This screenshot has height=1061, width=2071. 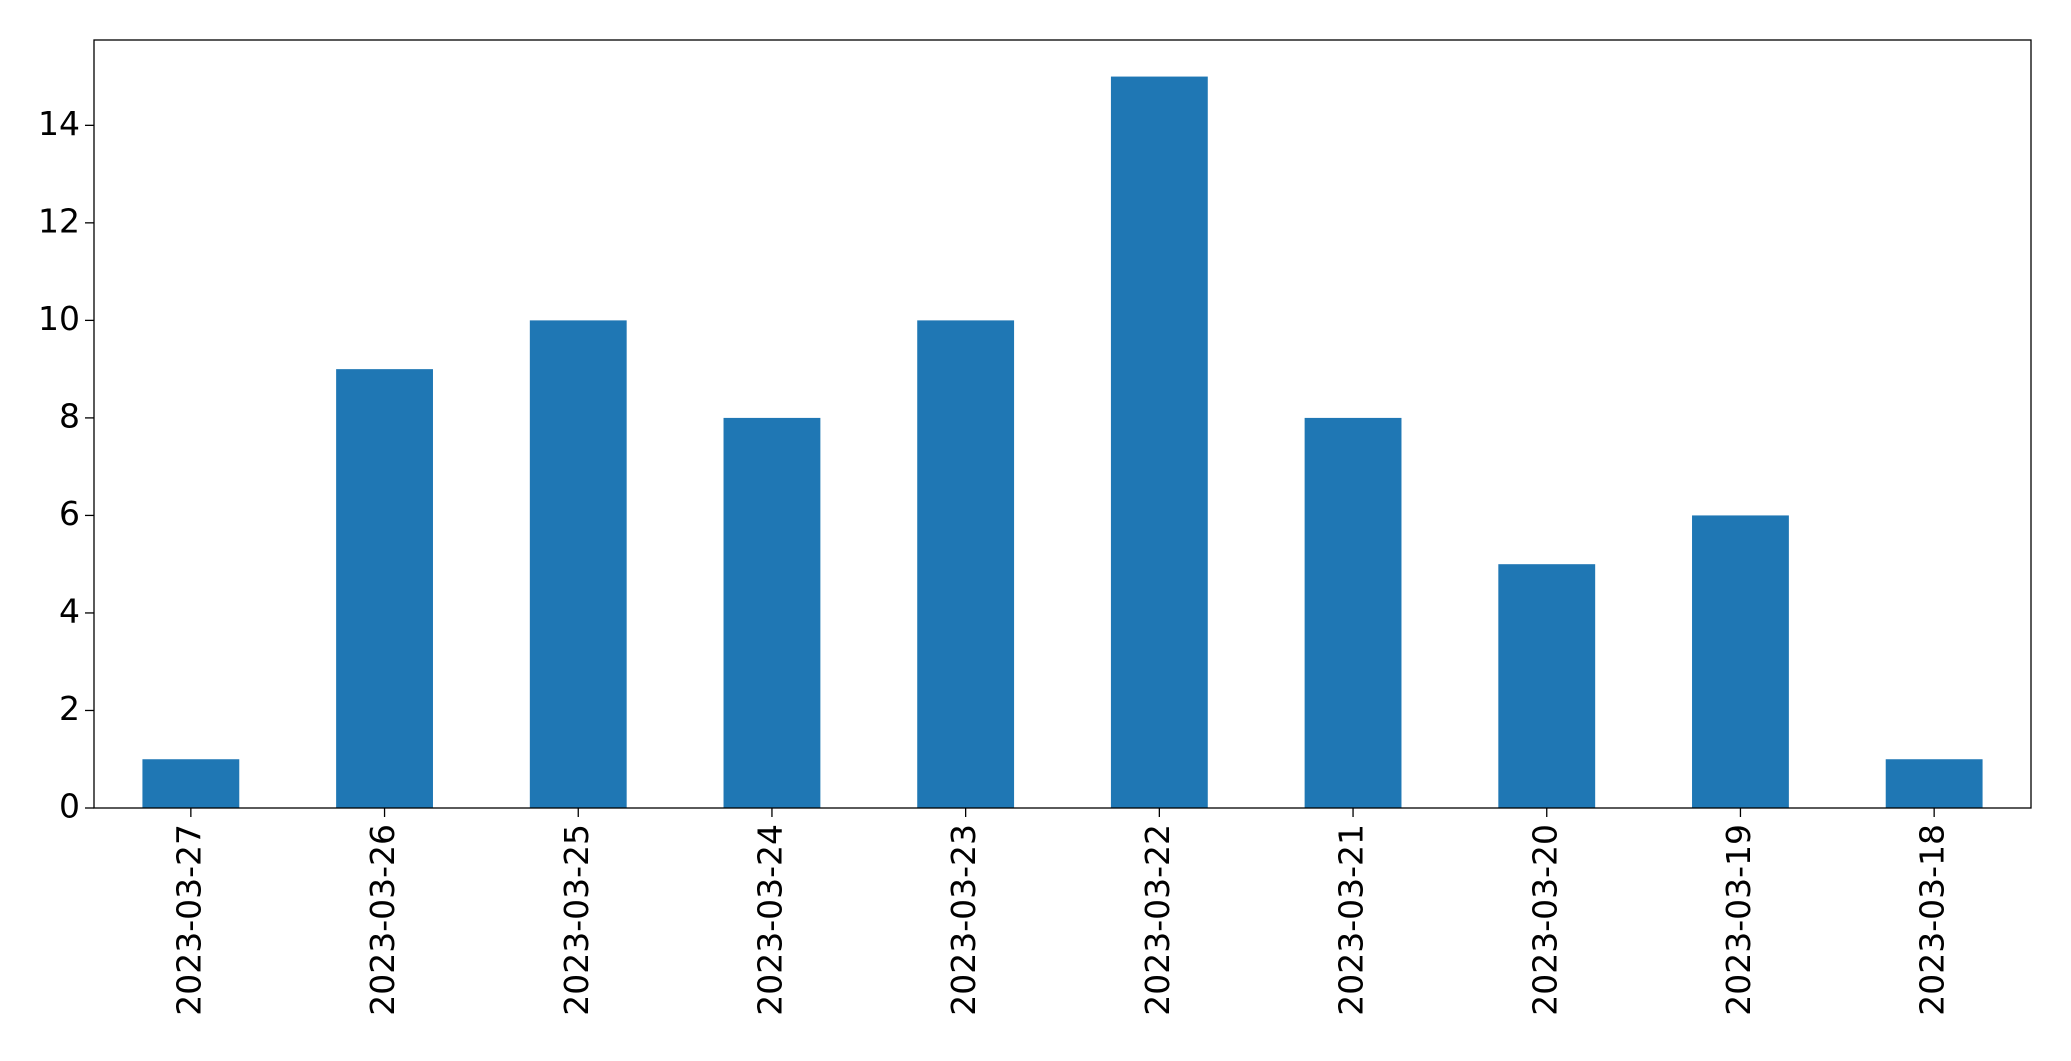 I want to click on y-tick-label: 0, so click(x=69, y=806).